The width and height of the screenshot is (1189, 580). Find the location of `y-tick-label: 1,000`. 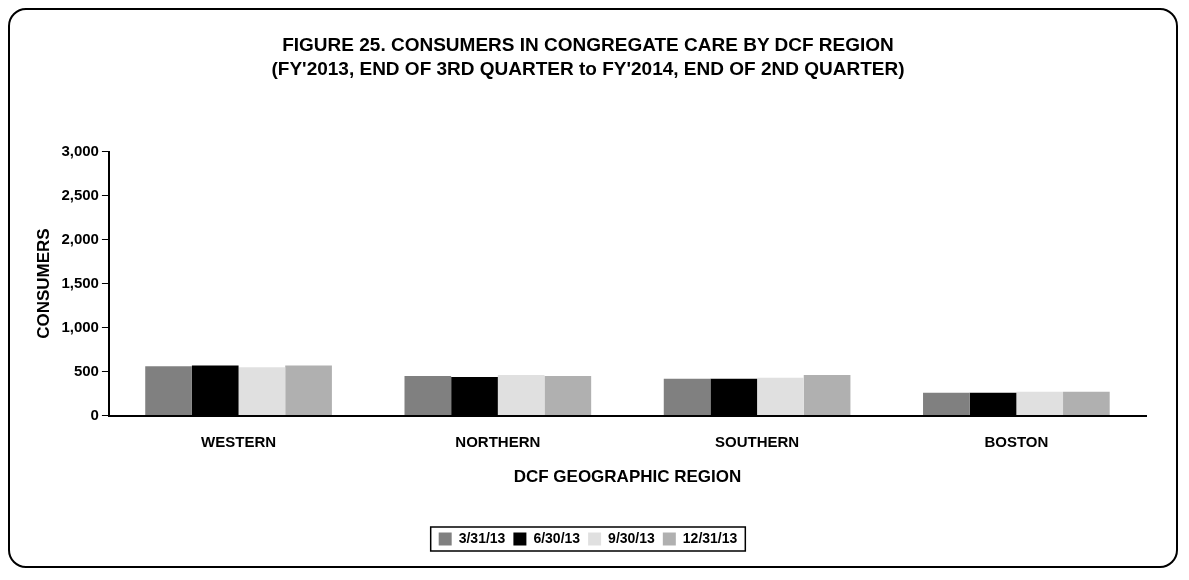

y-tick-label: 1,000 is located at coordinates (80, 326).